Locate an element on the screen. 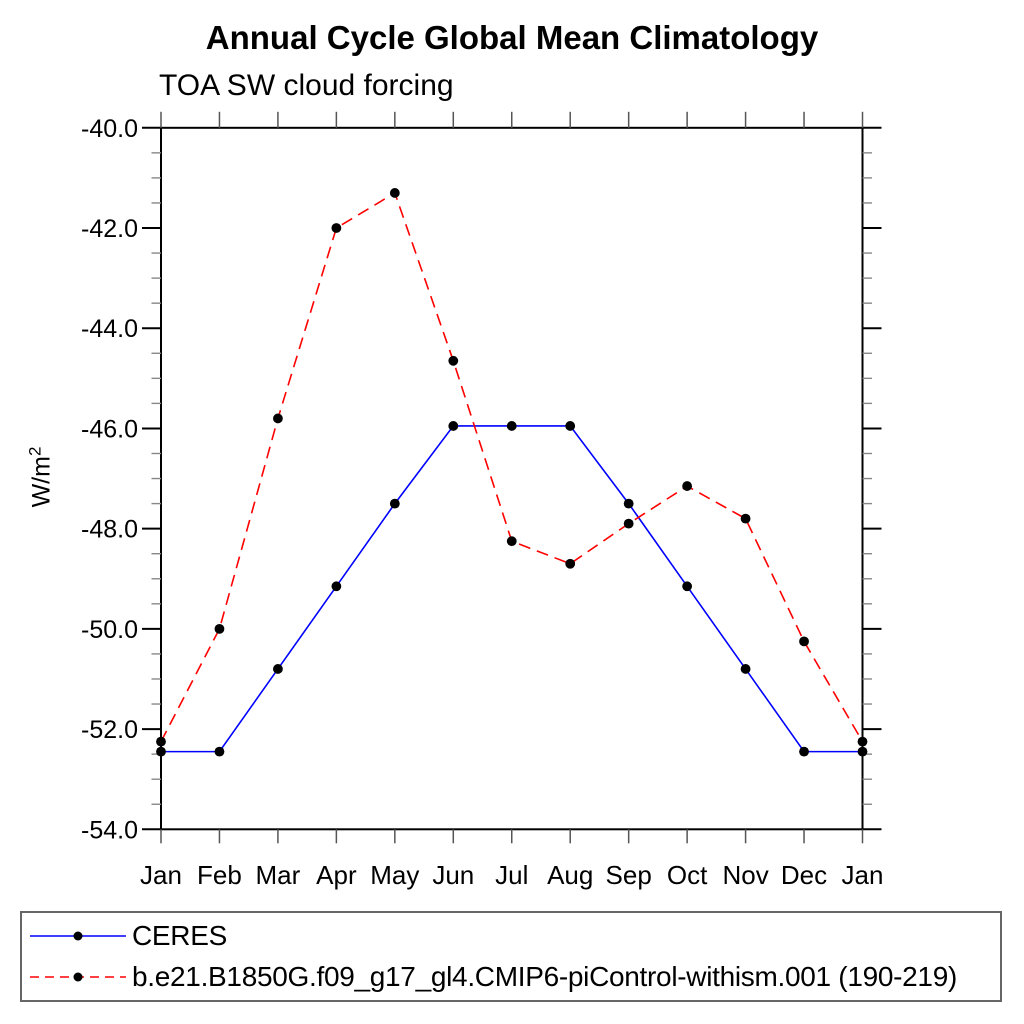  x-tick-label: Mar is located at coordinates (278, 875).